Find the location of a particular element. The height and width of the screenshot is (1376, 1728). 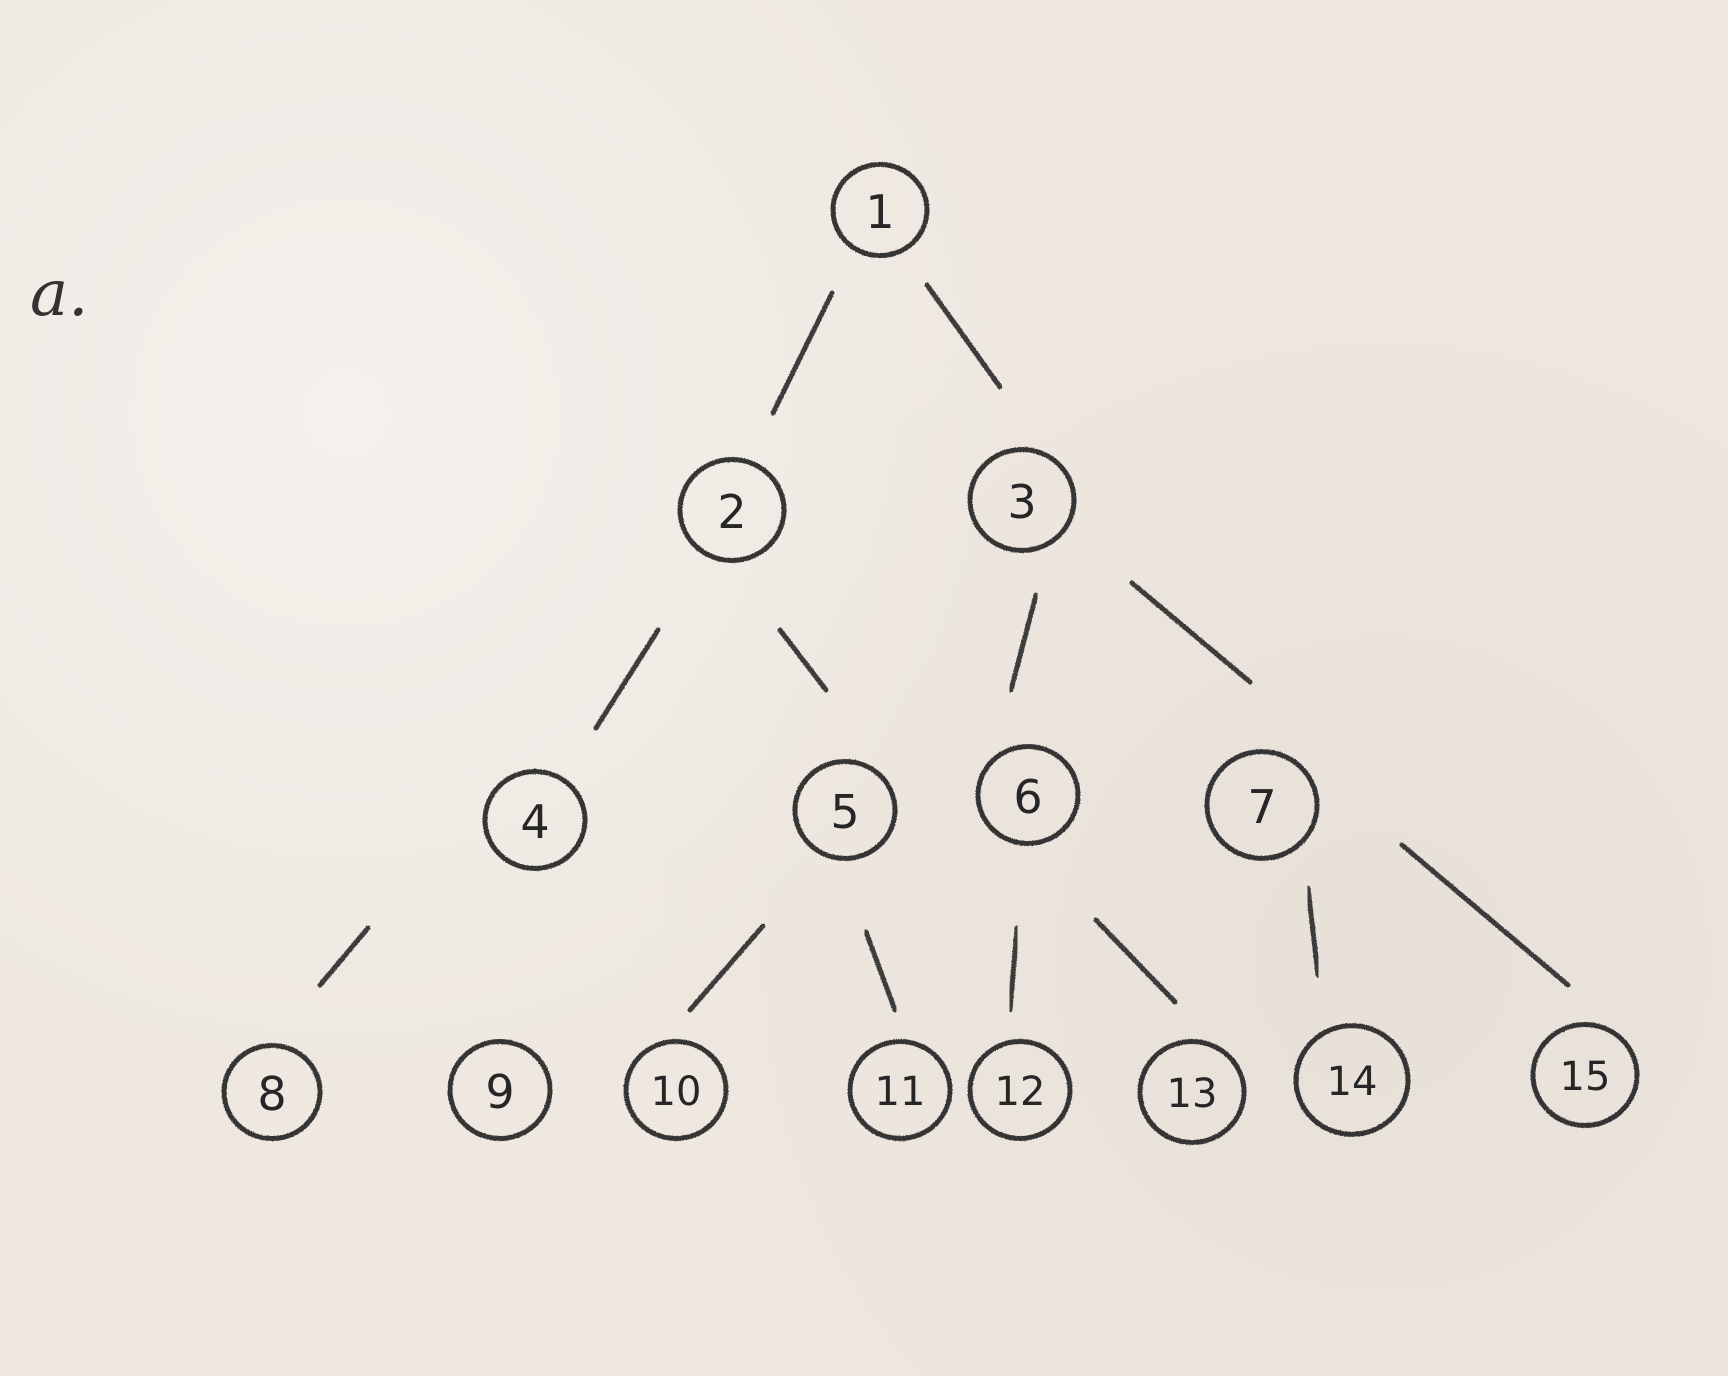

node-label: 5 is located at coordinates (844, 812).